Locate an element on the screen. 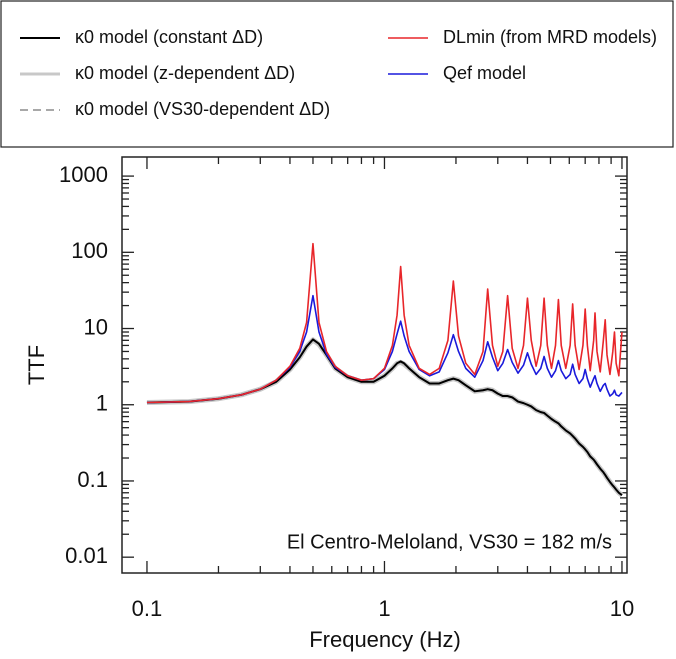 Image resolution: width=676 pixels, height=659 pixels. x-tick-label: 10 is located at coordinates (622, 608).